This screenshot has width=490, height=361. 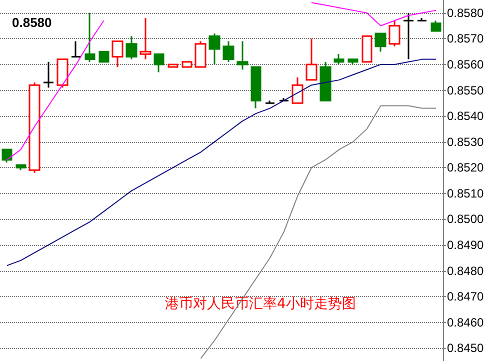 What do you see at coordinates (465, 141) in the screenshot?
I see `y-tick-label: 0.8530` at bounding box center [465, 141].